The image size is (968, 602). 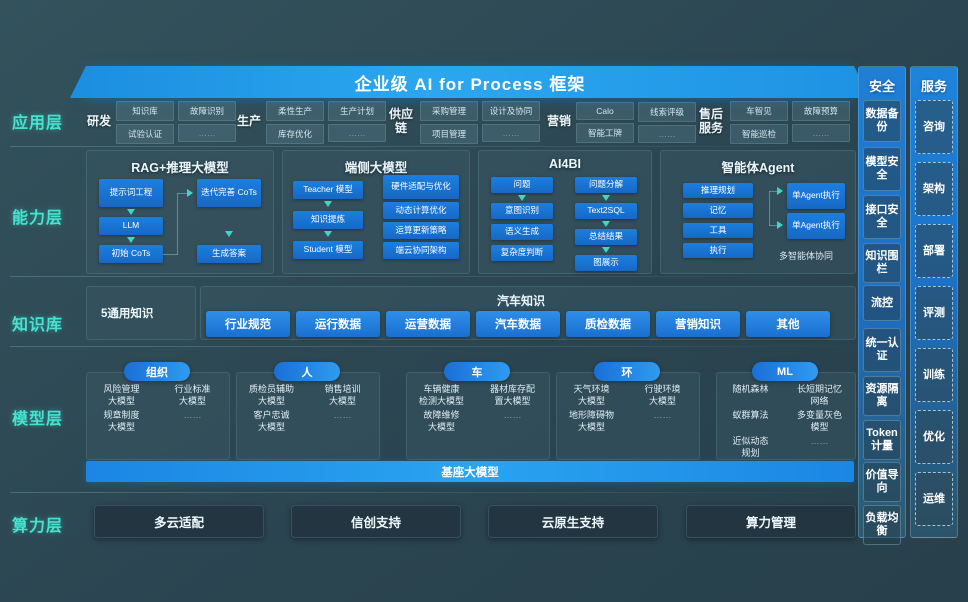 I want to click on ai4bi-step-text2sql: Text2SQL, so click(x=606, y=211).